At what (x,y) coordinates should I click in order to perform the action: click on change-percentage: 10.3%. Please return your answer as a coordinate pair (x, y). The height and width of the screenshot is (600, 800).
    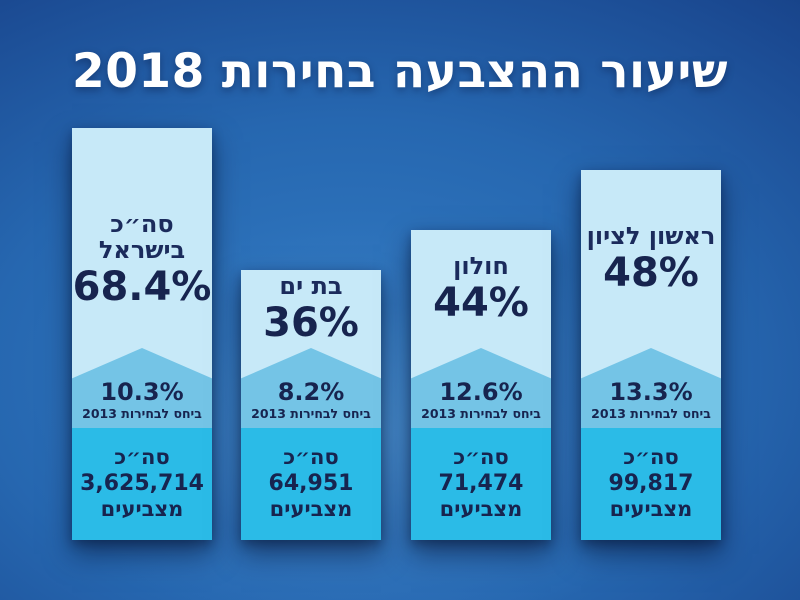
    Looking at the image, I should click on (142, 391).